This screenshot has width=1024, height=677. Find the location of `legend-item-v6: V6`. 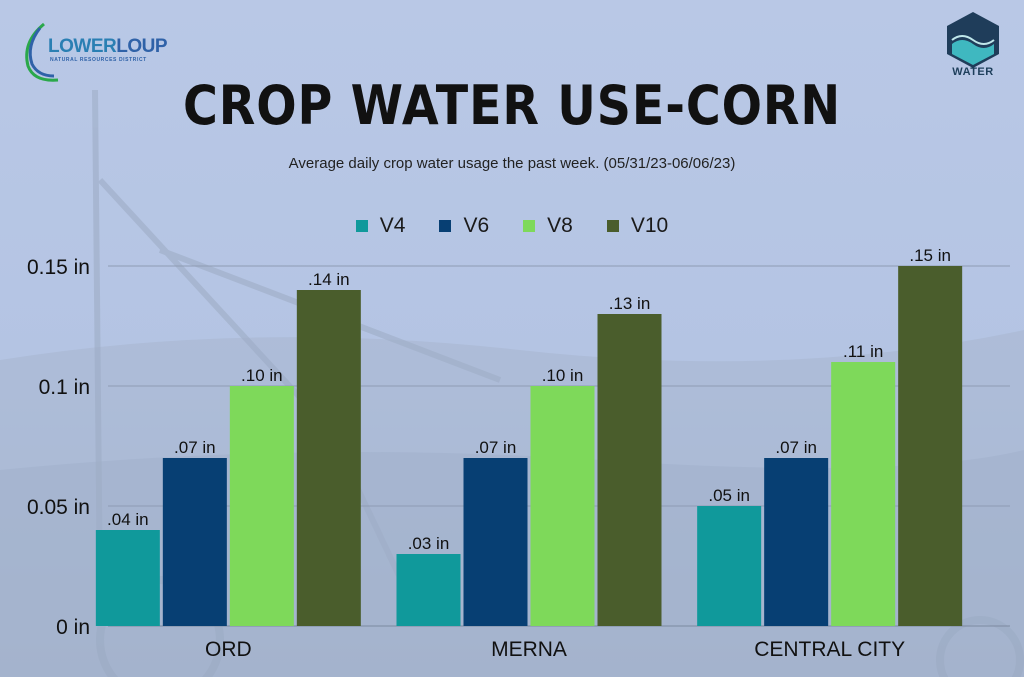

legend-item-v6: V6 is located at coordinates (464, 226).